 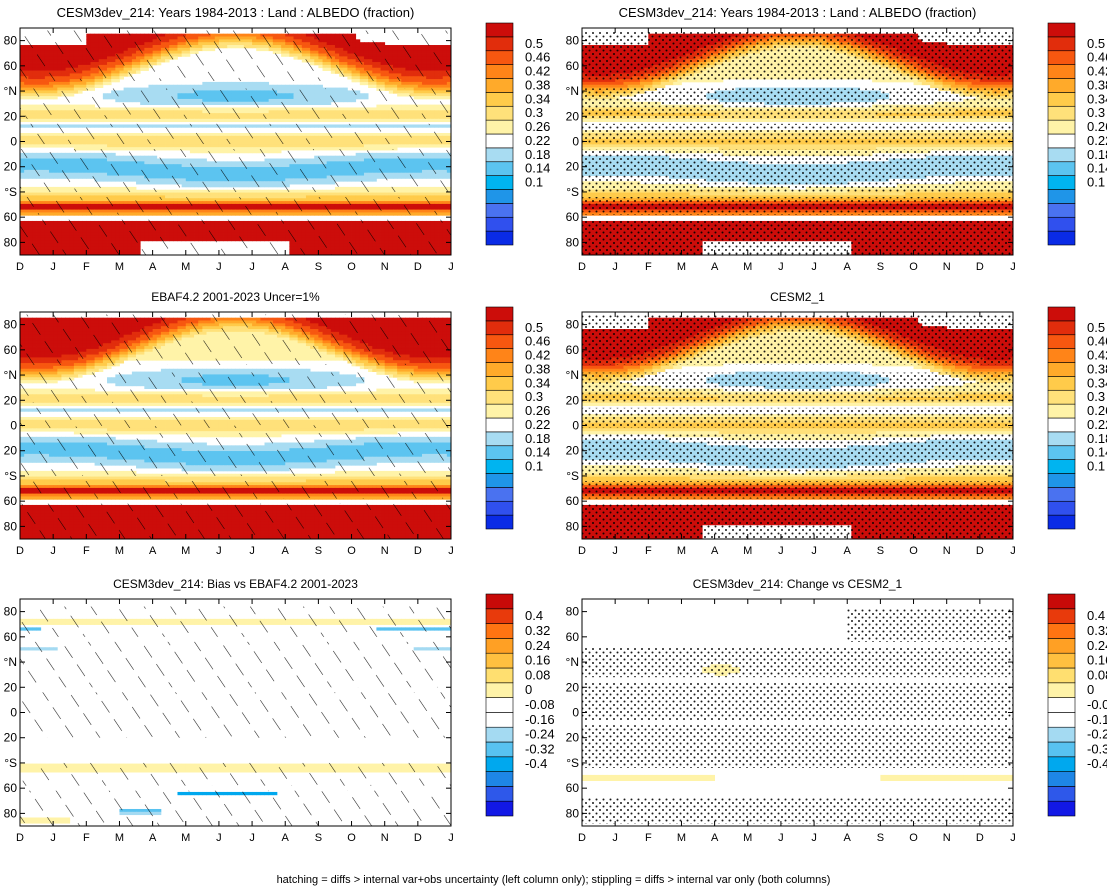 I want to click on colorbar-label: 0.24, so click(x=537, y=645).